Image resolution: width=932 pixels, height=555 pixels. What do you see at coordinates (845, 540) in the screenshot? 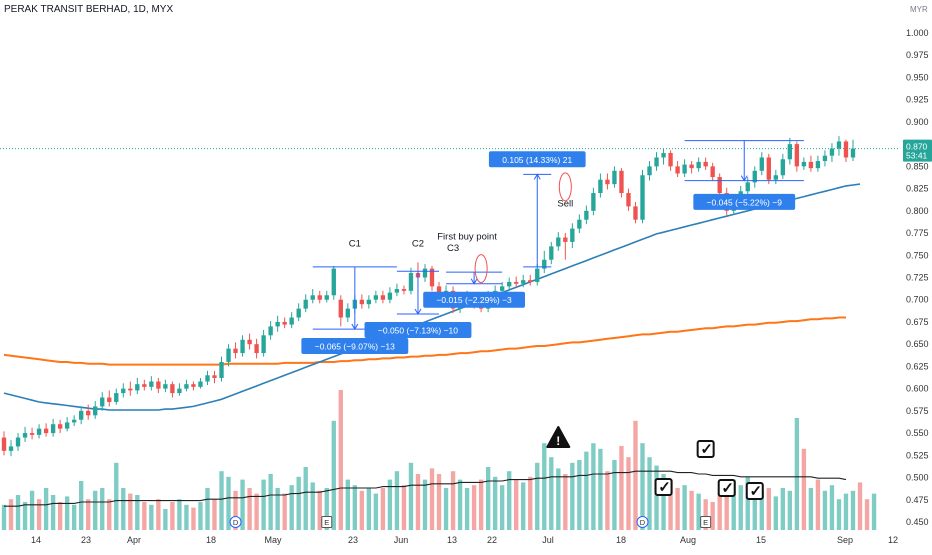
I see `x-tick-label: Sep` at bounding box center [845, 540].